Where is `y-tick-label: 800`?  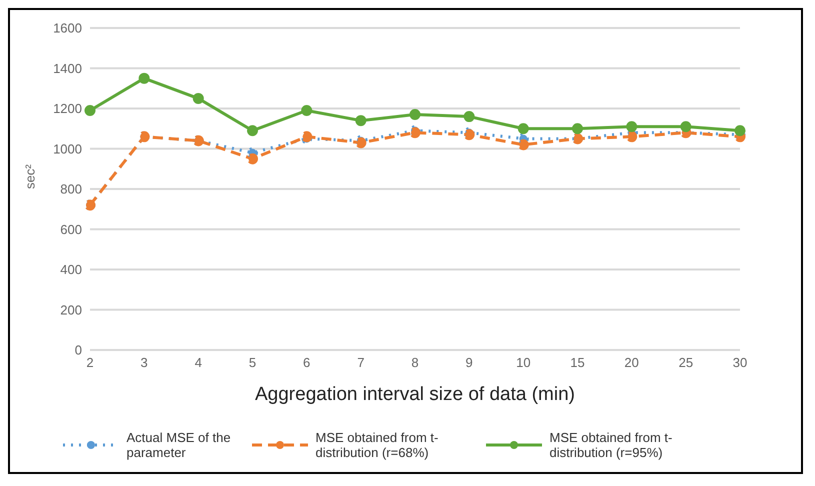 y-tick-label: 800 is located at coordinates (71, 189).